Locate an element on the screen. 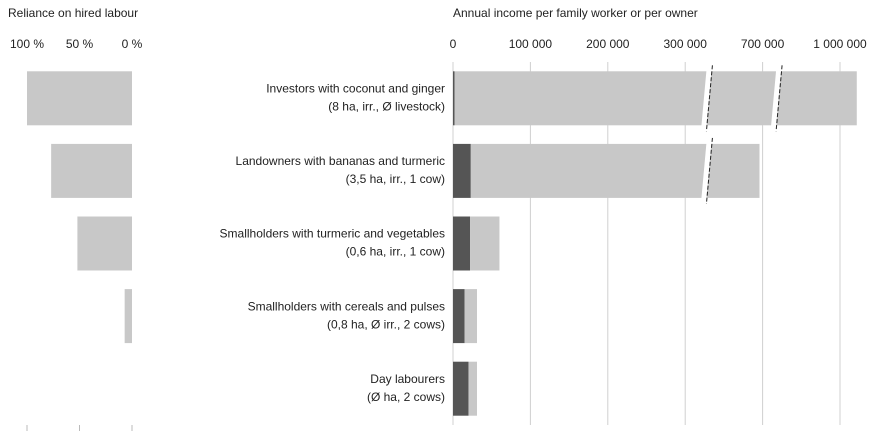 The image size is (887, 433). category-label: Day labourers is located at coordinates (407, 379).